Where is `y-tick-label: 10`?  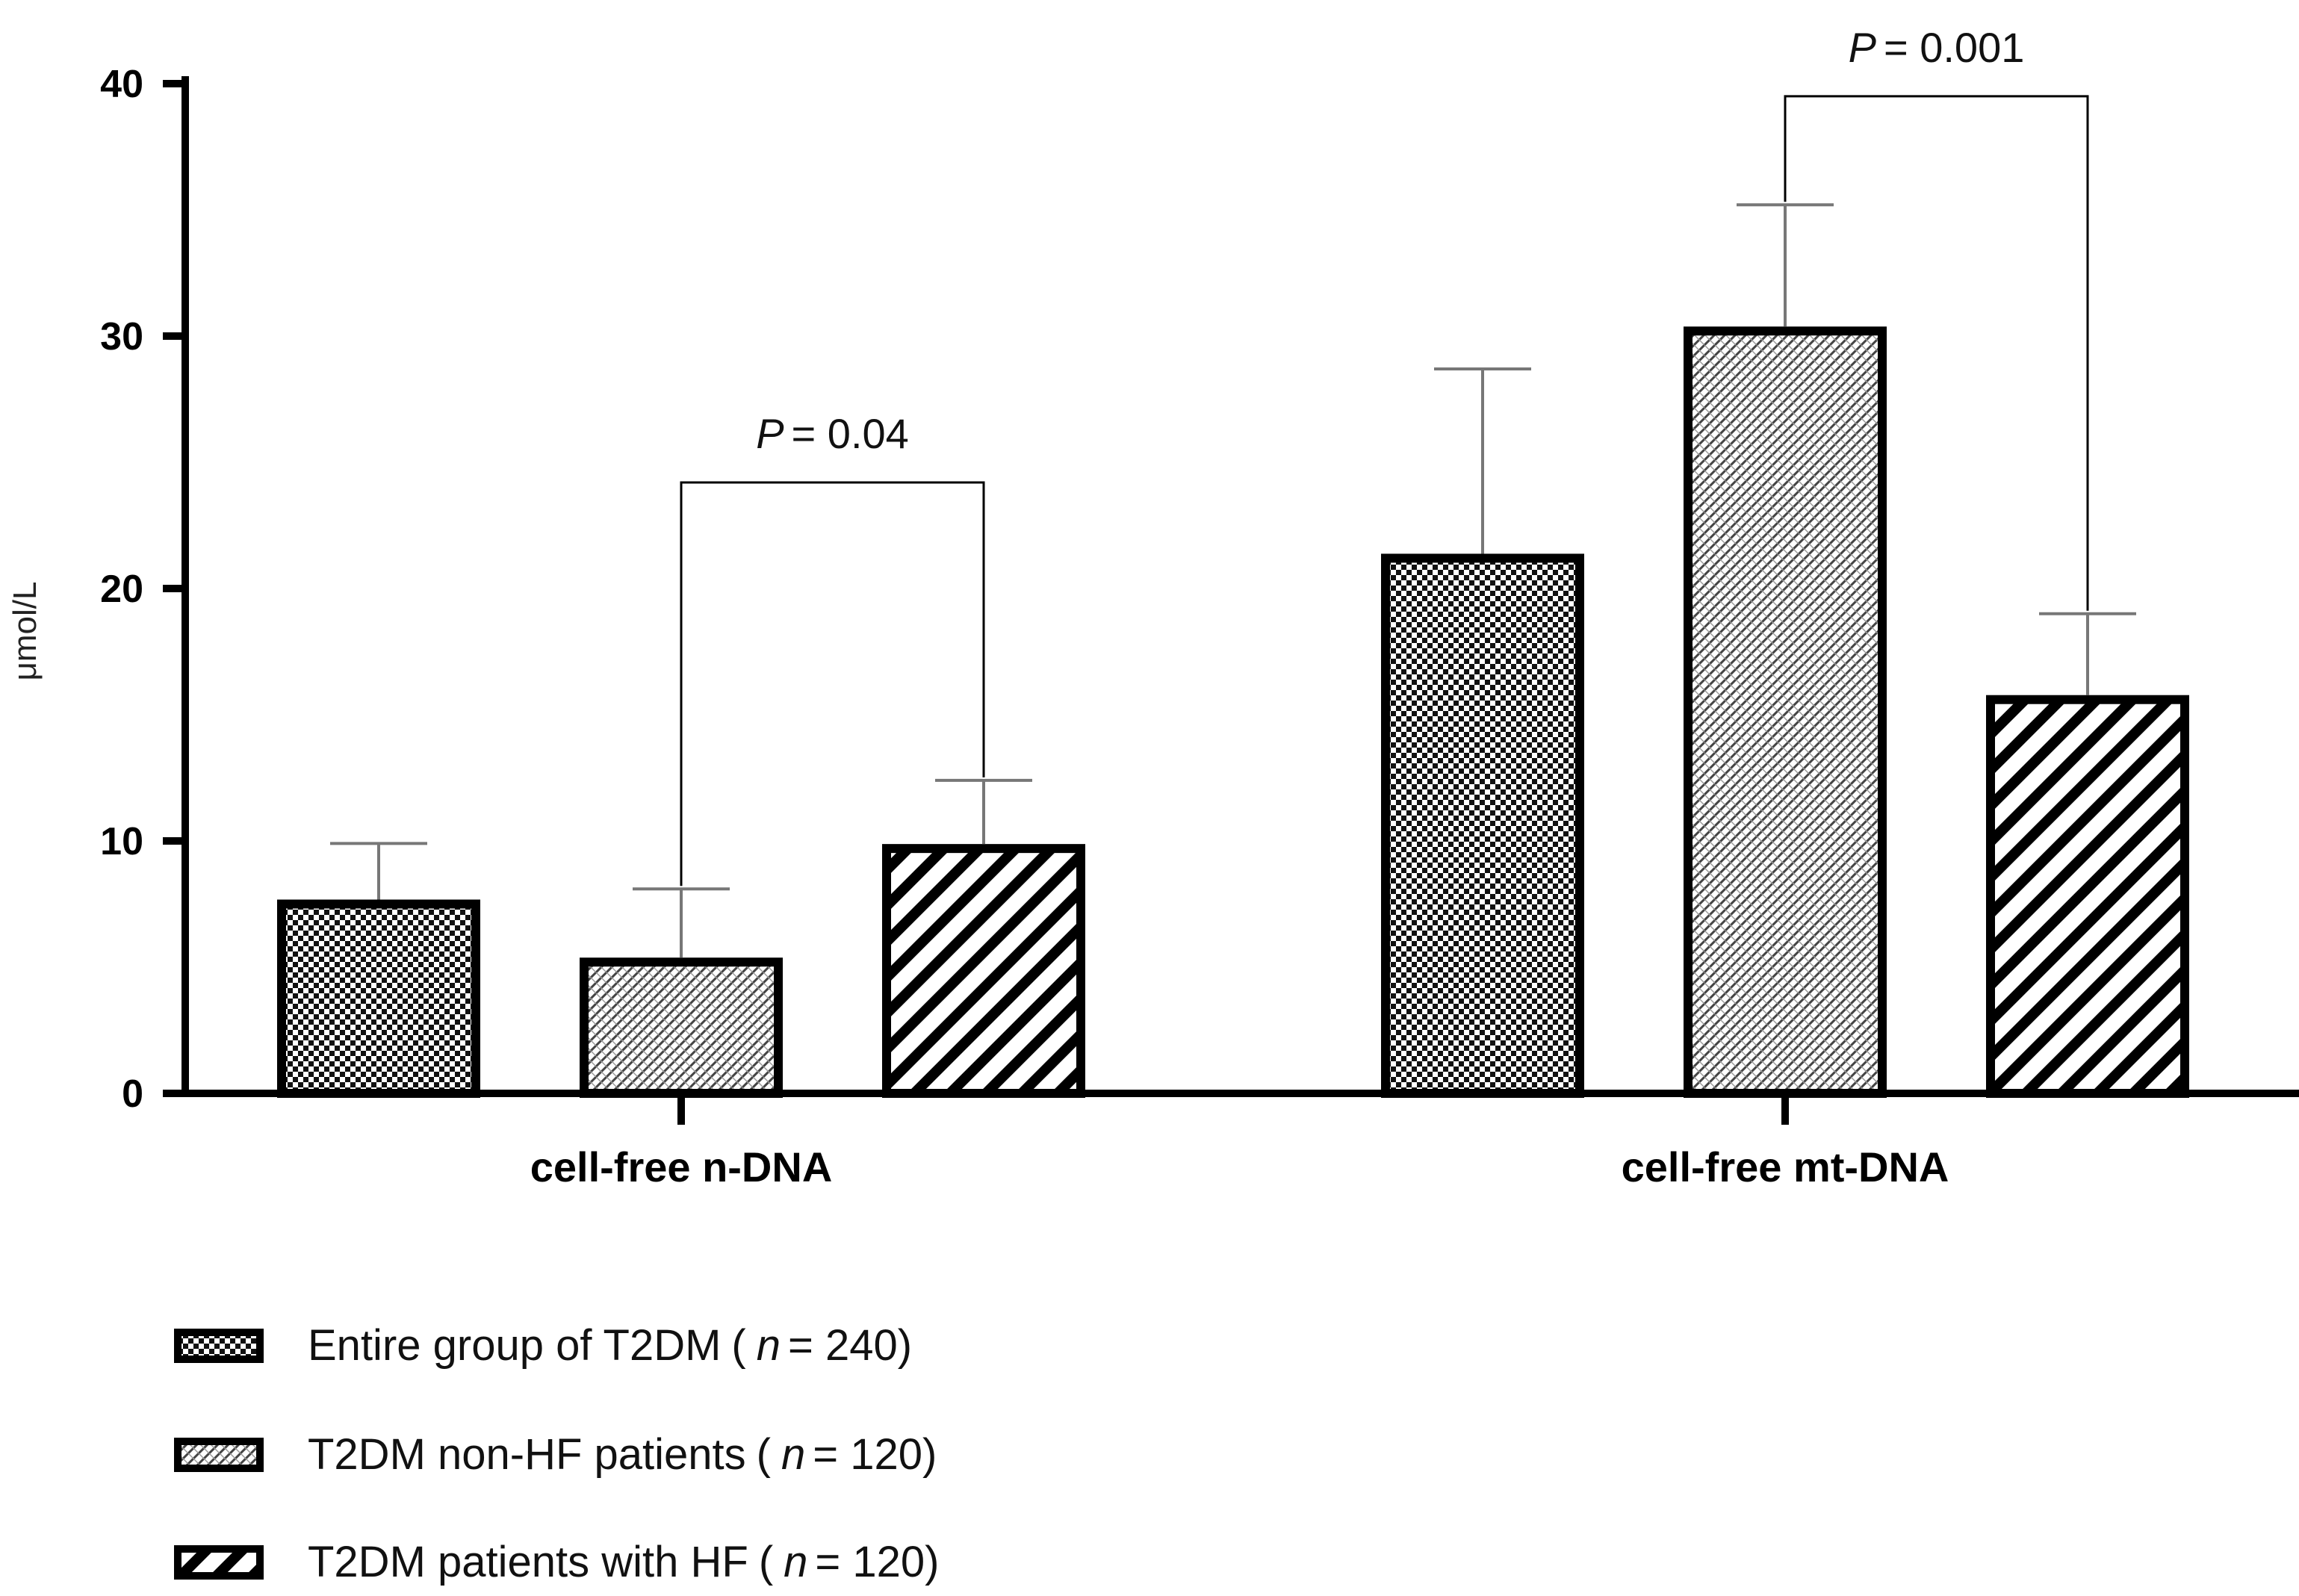
y-tick-label: 10 is located at coordinates (121, 842).